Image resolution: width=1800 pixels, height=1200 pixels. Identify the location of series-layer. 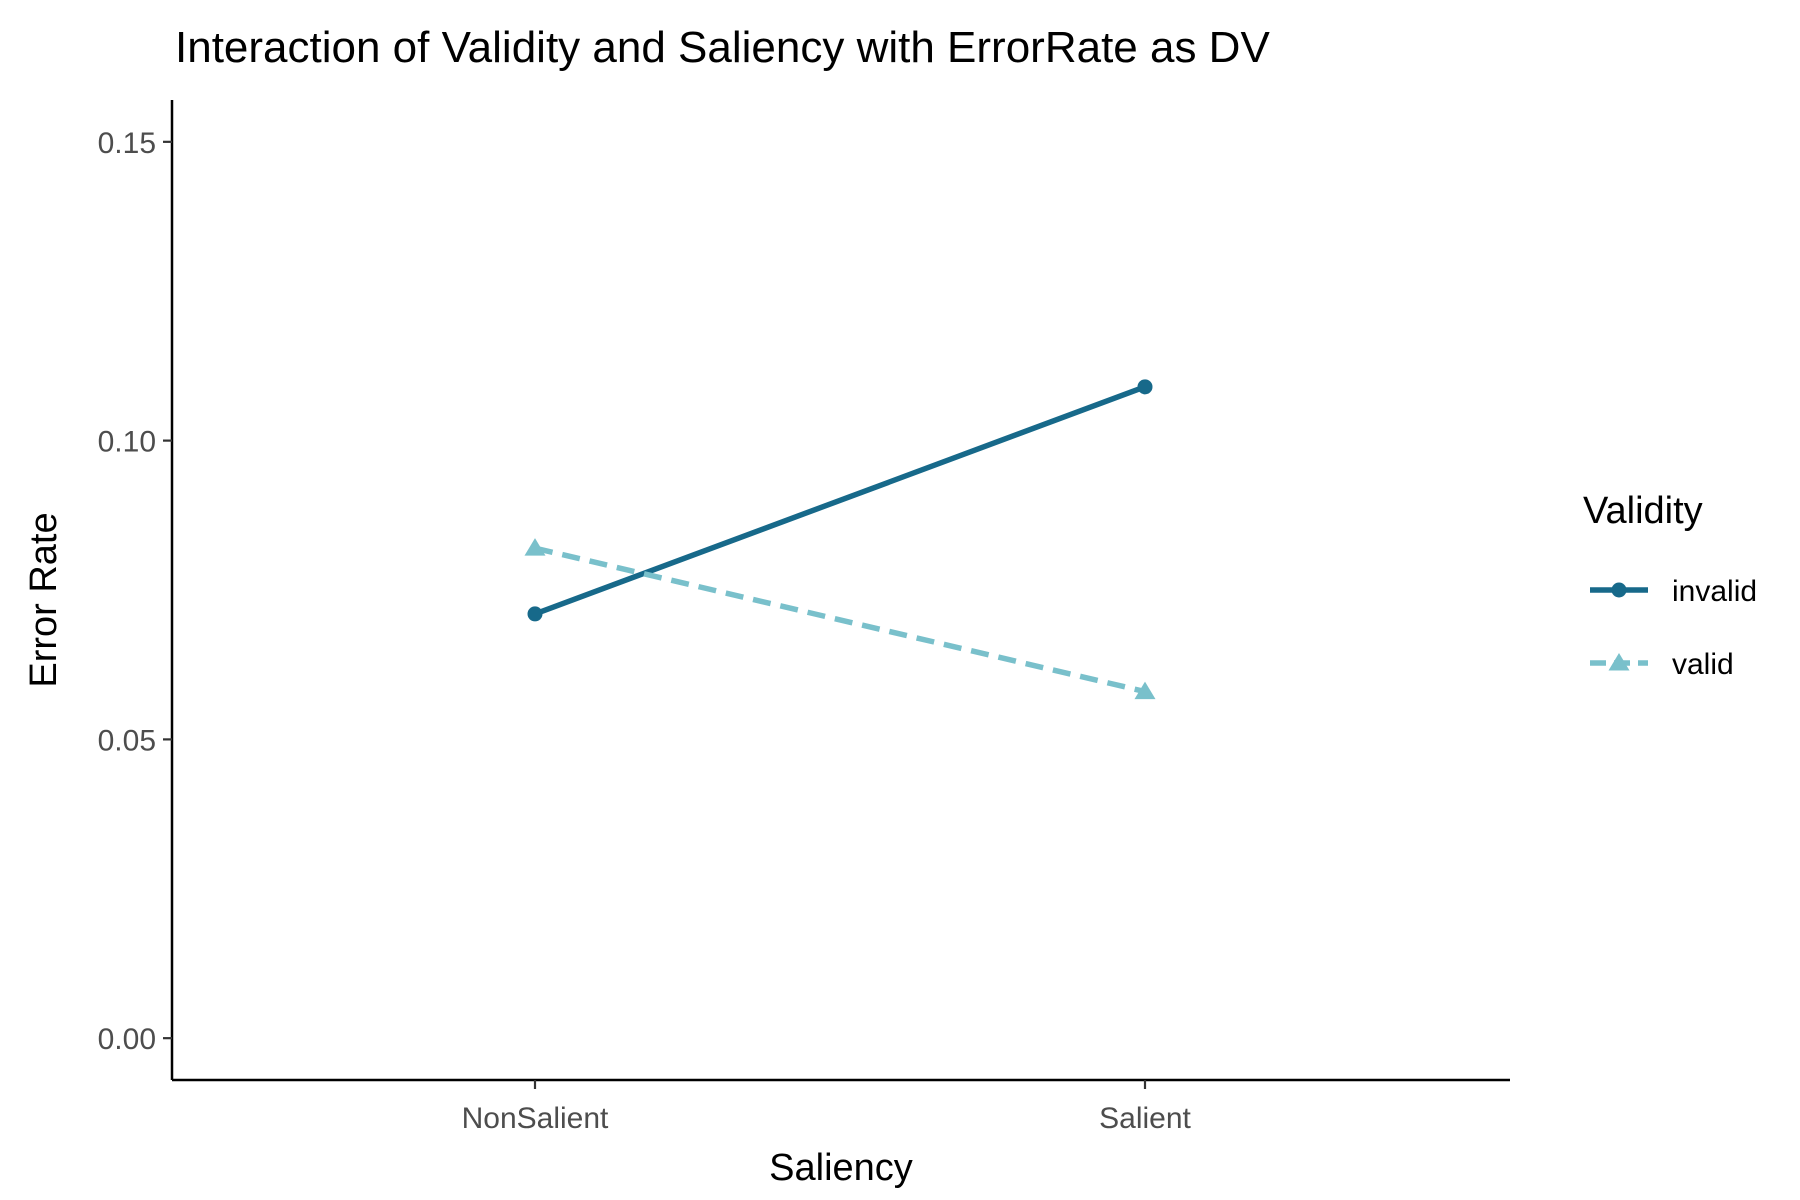
(840, 539).